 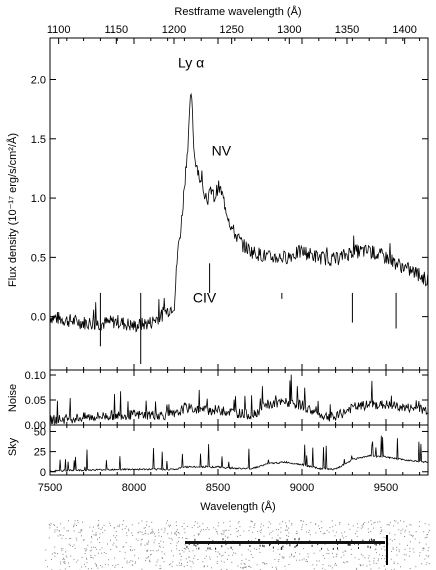 What do you see at coordinates (222, 150) in the screenshot?
I see `line-annotation: NV` at bounding box center [222, 150].